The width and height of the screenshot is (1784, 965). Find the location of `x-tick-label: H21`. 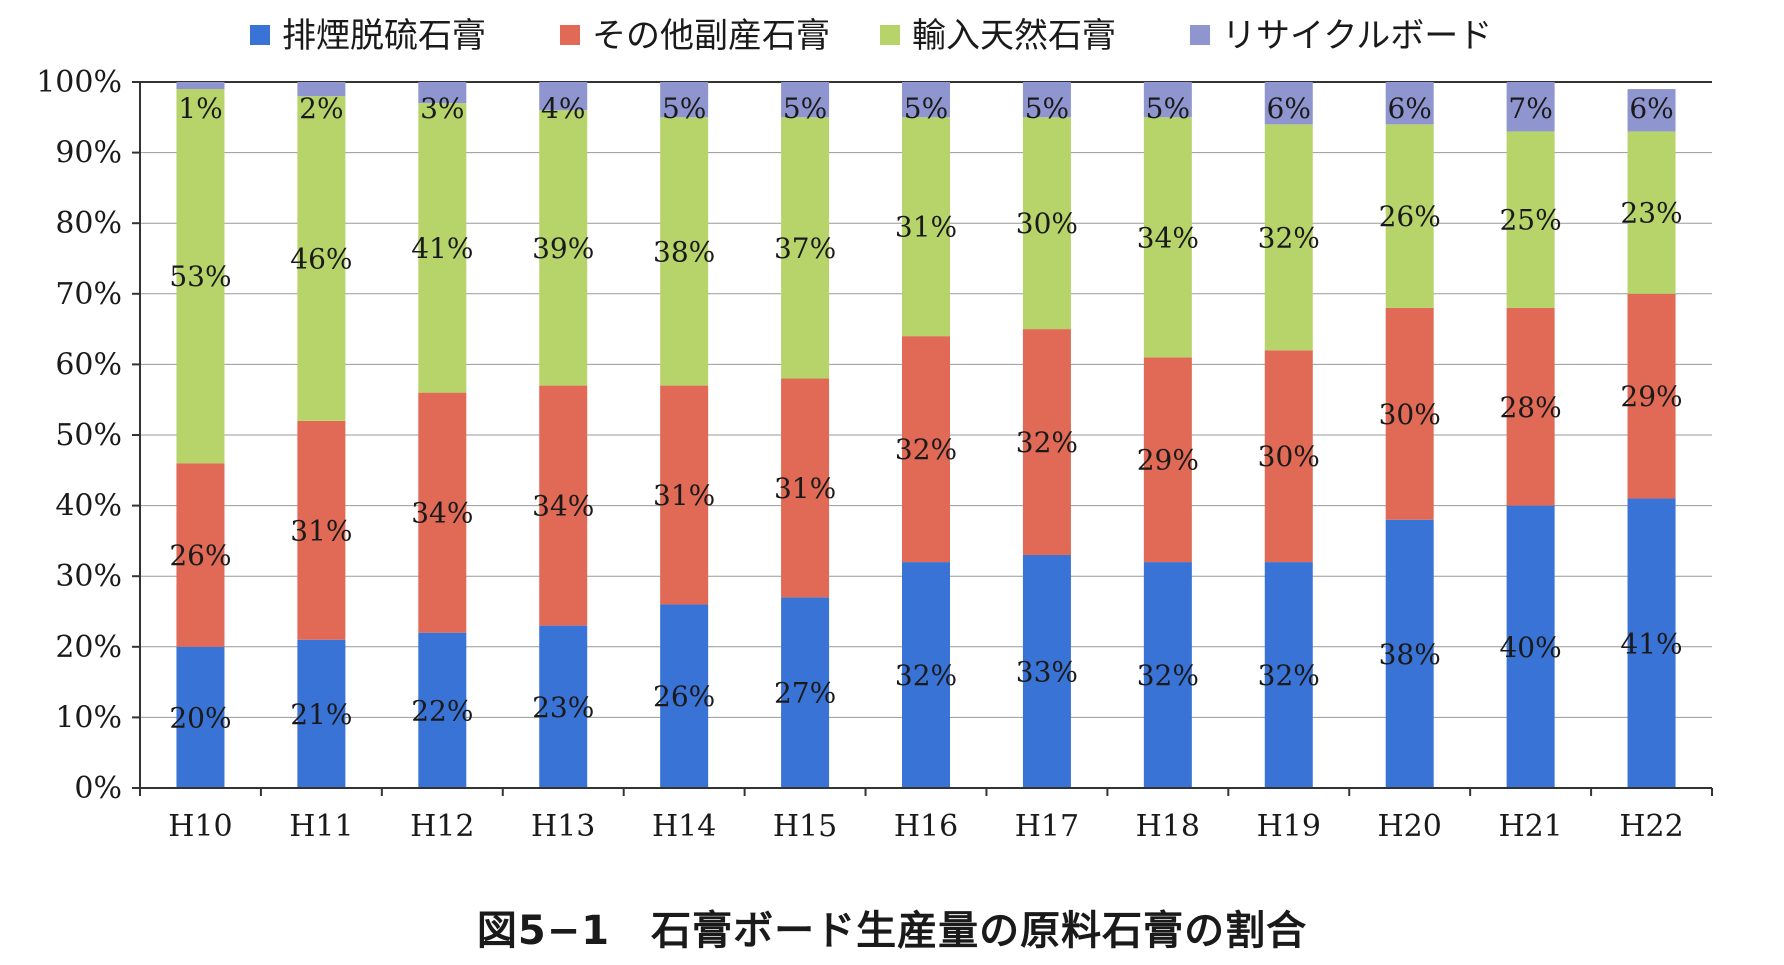

x-tick-label: H21 is located at coordinates (1530, 826).